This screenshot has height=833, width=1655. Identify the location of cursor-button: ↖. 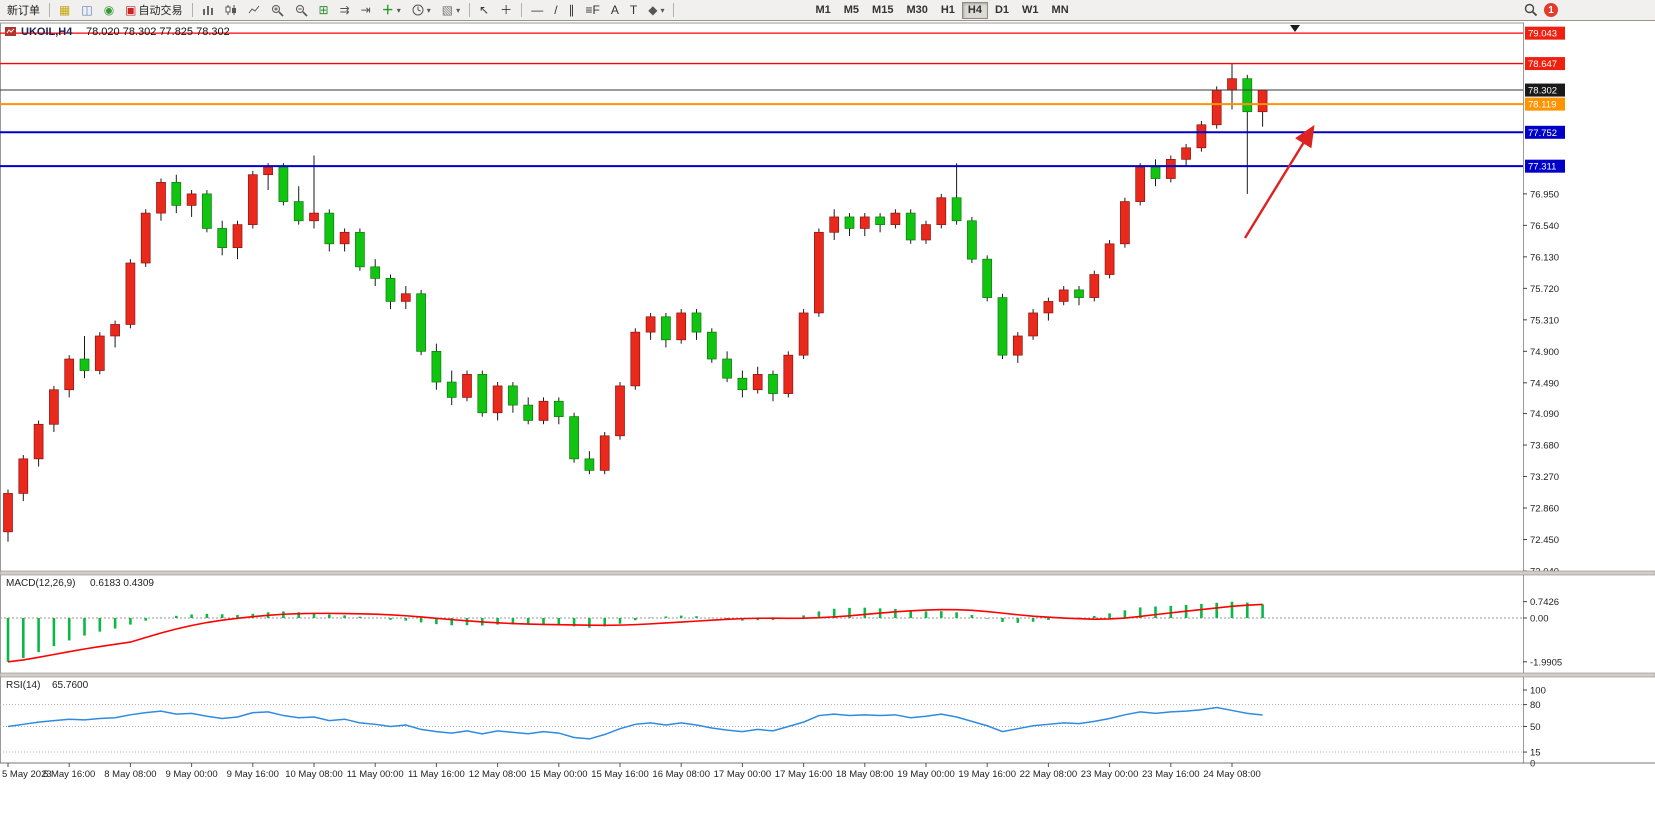
(484, 10).